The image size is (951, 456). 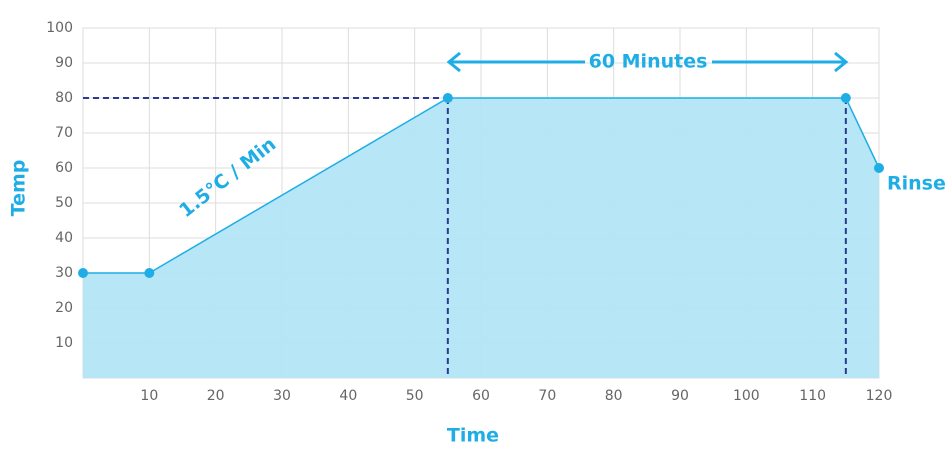 I want to click on x-tick-label: 10, so click(x=149, y=396).